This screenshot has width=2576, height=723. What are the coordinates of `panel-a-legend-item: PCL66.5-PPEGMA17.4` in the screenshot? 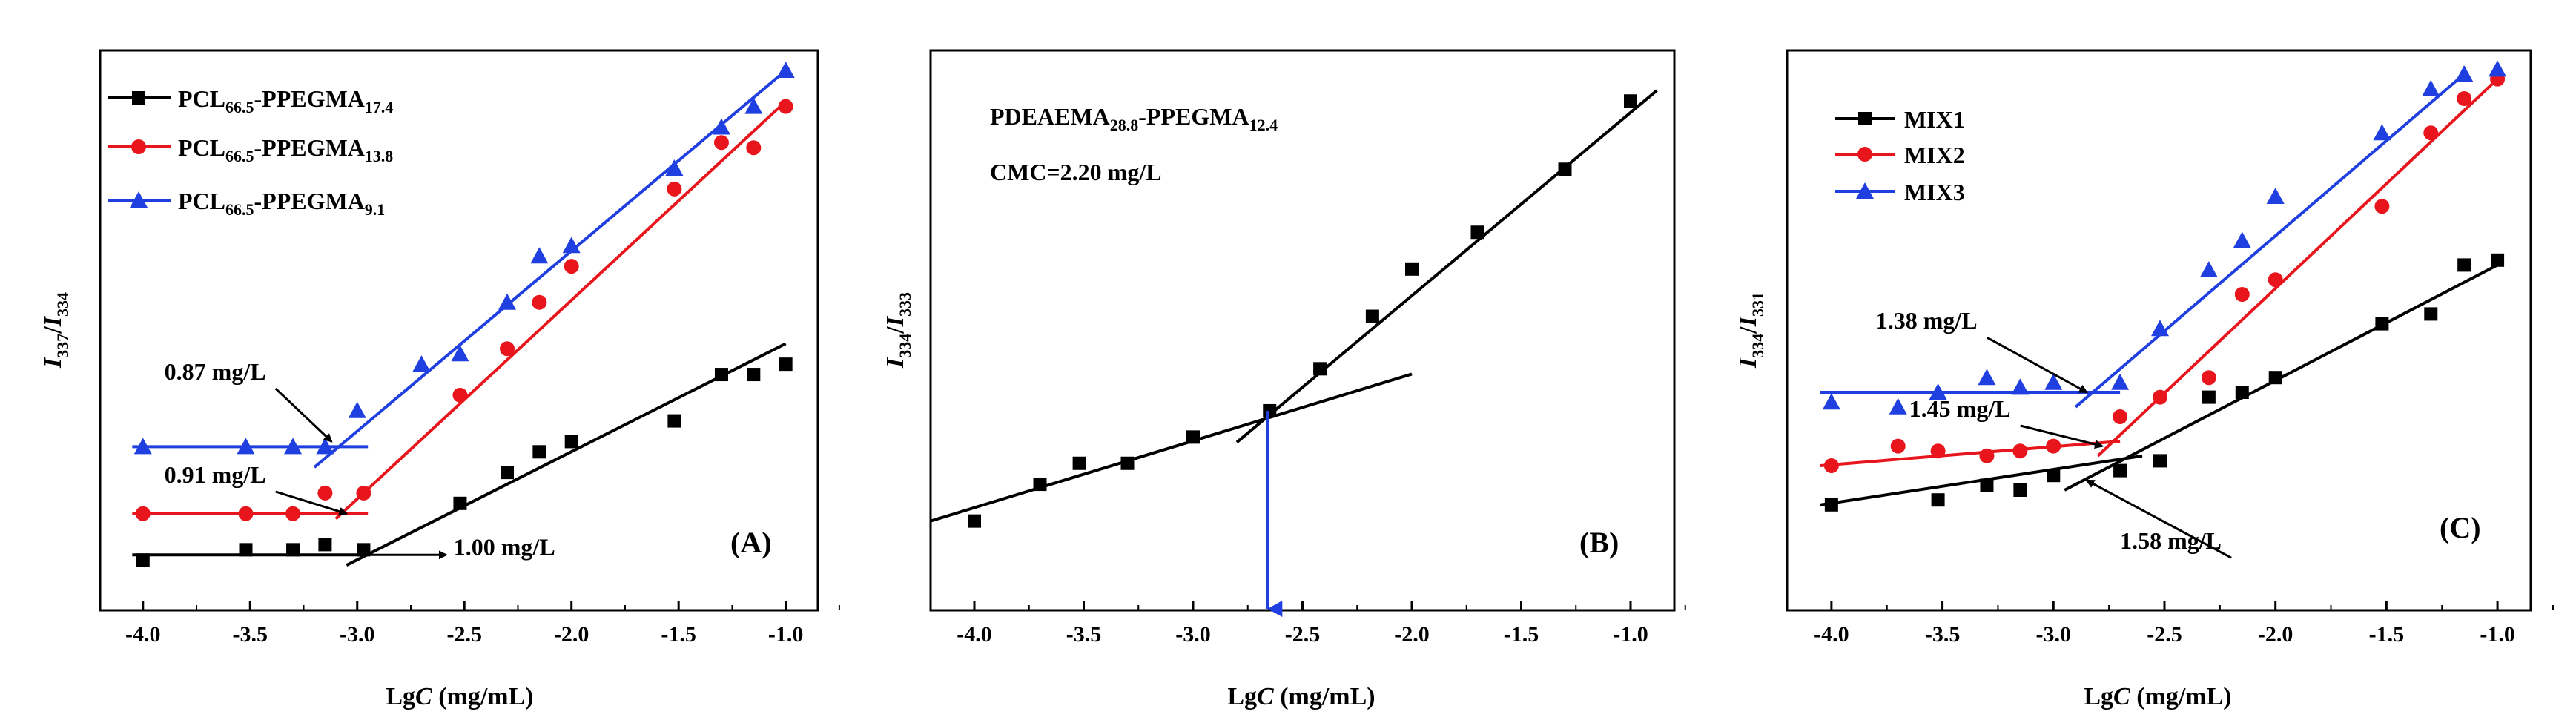 It's located at (250, 100).